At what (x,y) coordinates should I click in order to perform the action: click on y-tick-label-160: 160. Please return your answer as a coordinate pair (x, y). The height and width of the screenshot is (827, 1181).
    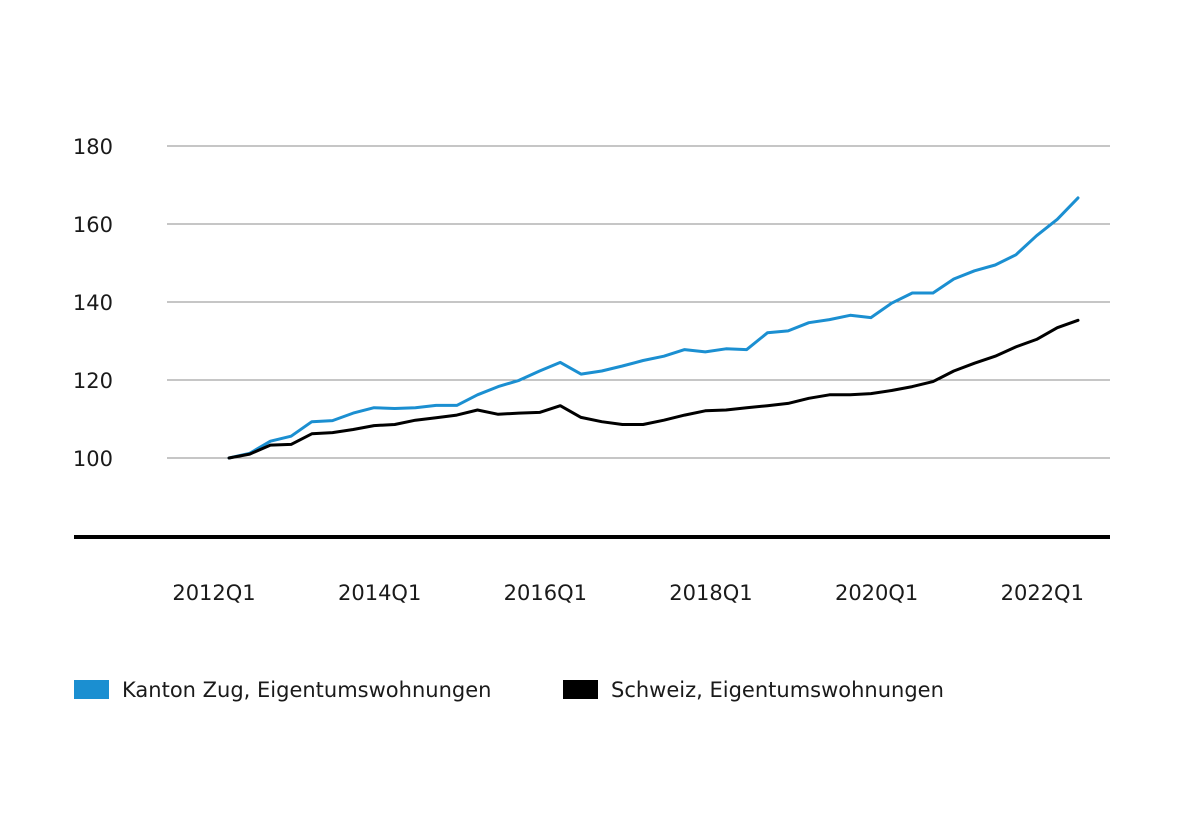
    Looking at the image, I should click on (93, 225).